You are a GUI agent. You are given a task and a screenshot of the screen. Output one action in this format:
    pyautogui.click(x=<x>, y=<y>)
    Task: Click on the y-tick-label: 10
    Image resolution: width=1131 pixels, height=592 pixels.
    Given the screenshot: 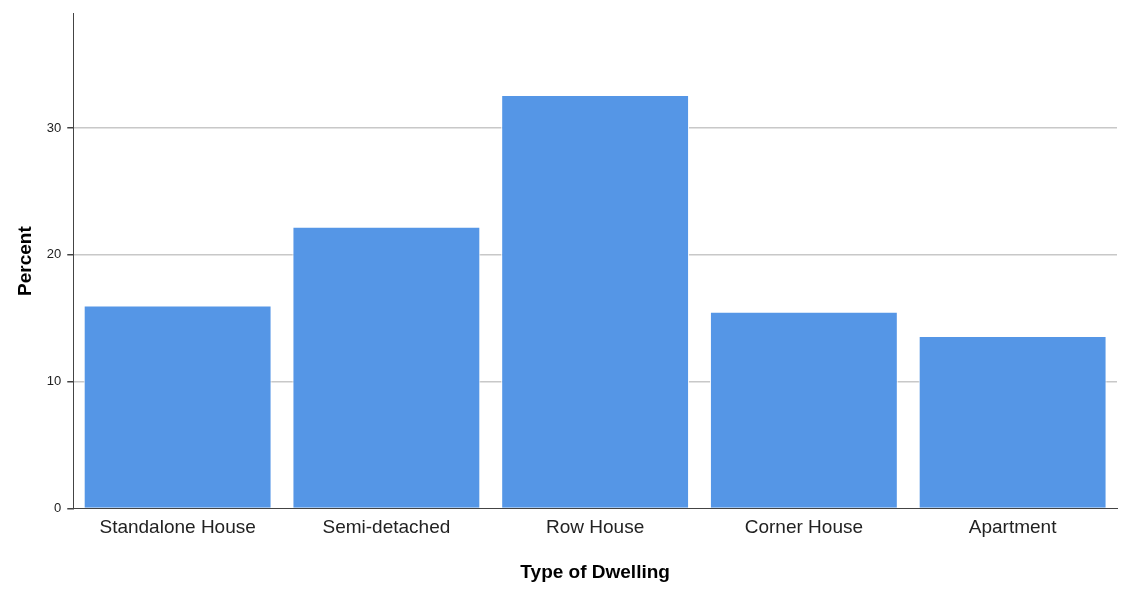 What is the action you would take?
    pyautogui.click(x=54, y=381)
    